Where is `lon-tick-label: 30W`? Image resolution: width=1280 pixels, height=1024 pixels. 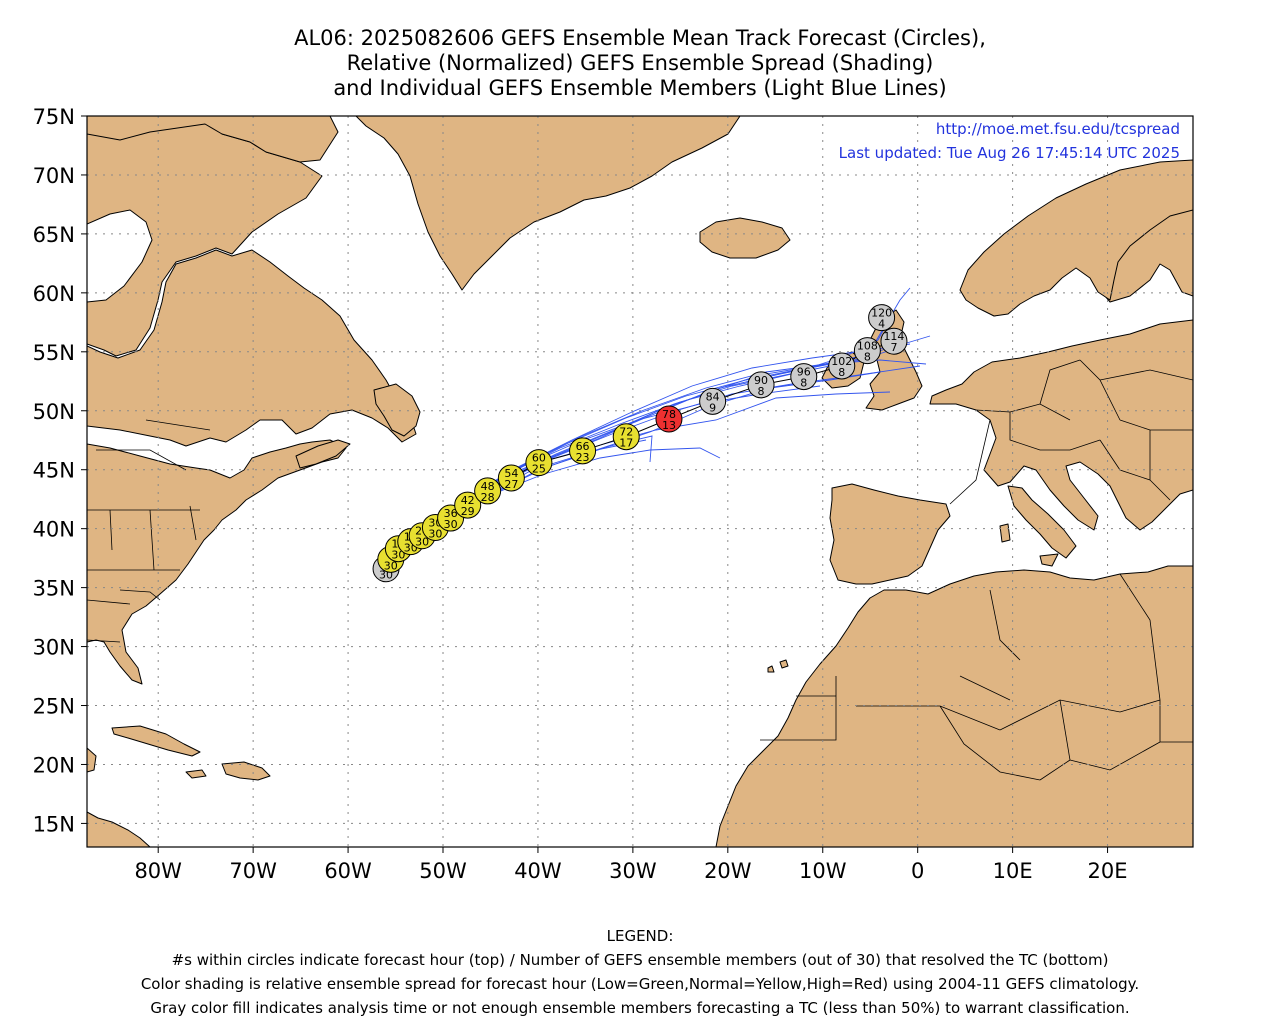 lon-tick-label: 30W is located at coordinates (633, 871).